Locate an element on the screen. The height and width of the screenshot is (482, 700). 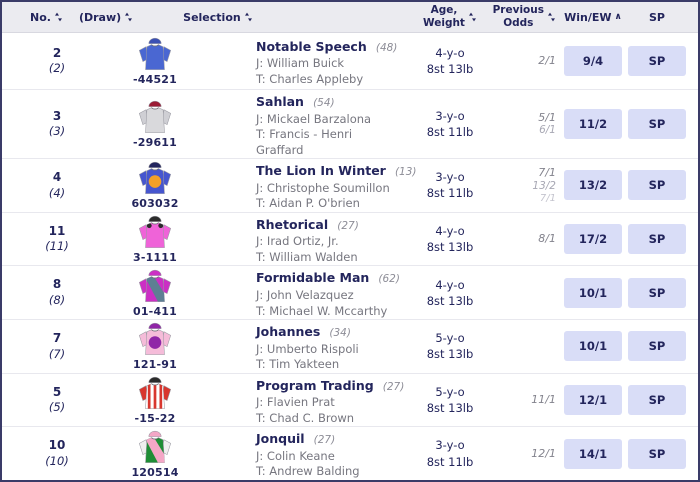
number-draw-cell: 7 (7) is located at coordinates (57, 346).